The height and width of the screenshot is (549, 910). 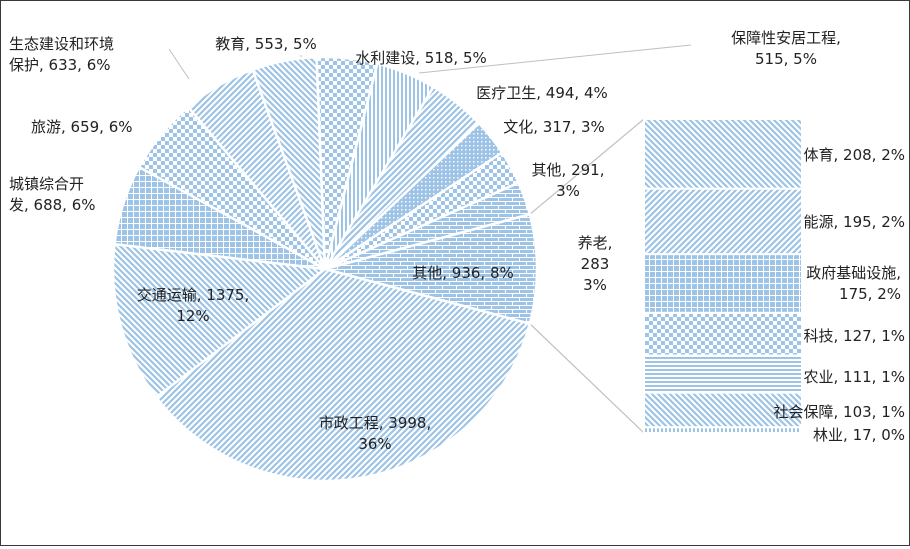 I want to click on slice-label-0: 其他, 936, 8%, so click(x=463, y=273).